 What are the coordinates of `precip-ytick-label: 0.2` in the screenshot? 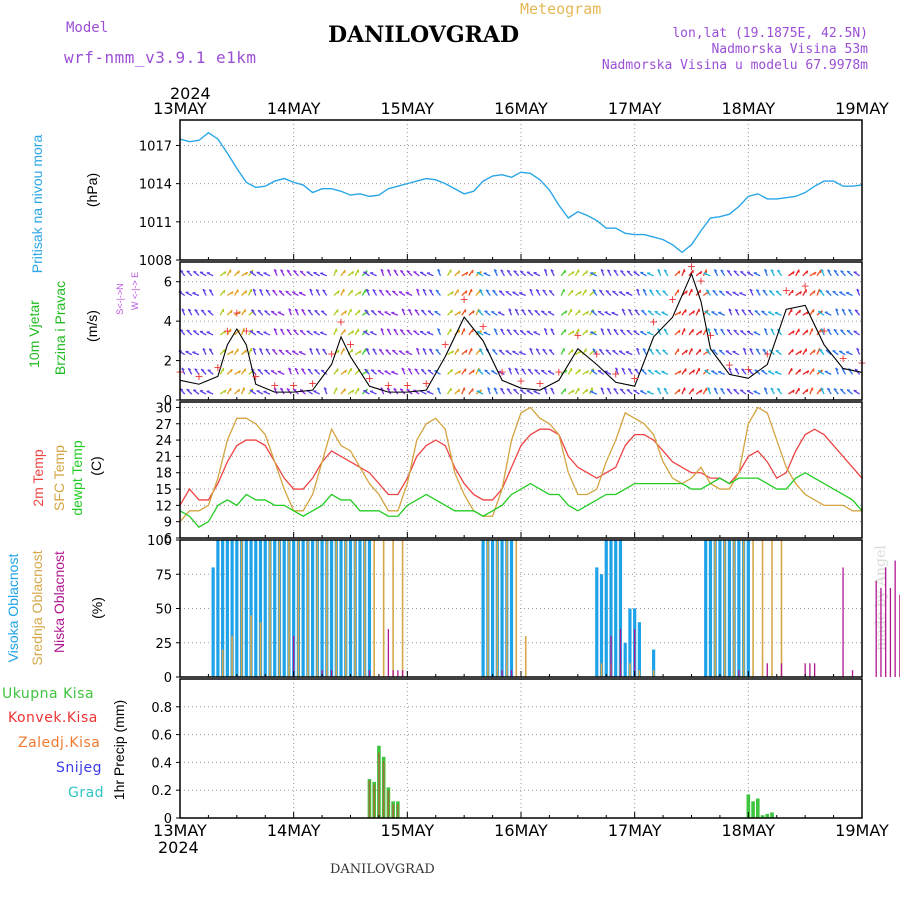 It's located at (161, 791).